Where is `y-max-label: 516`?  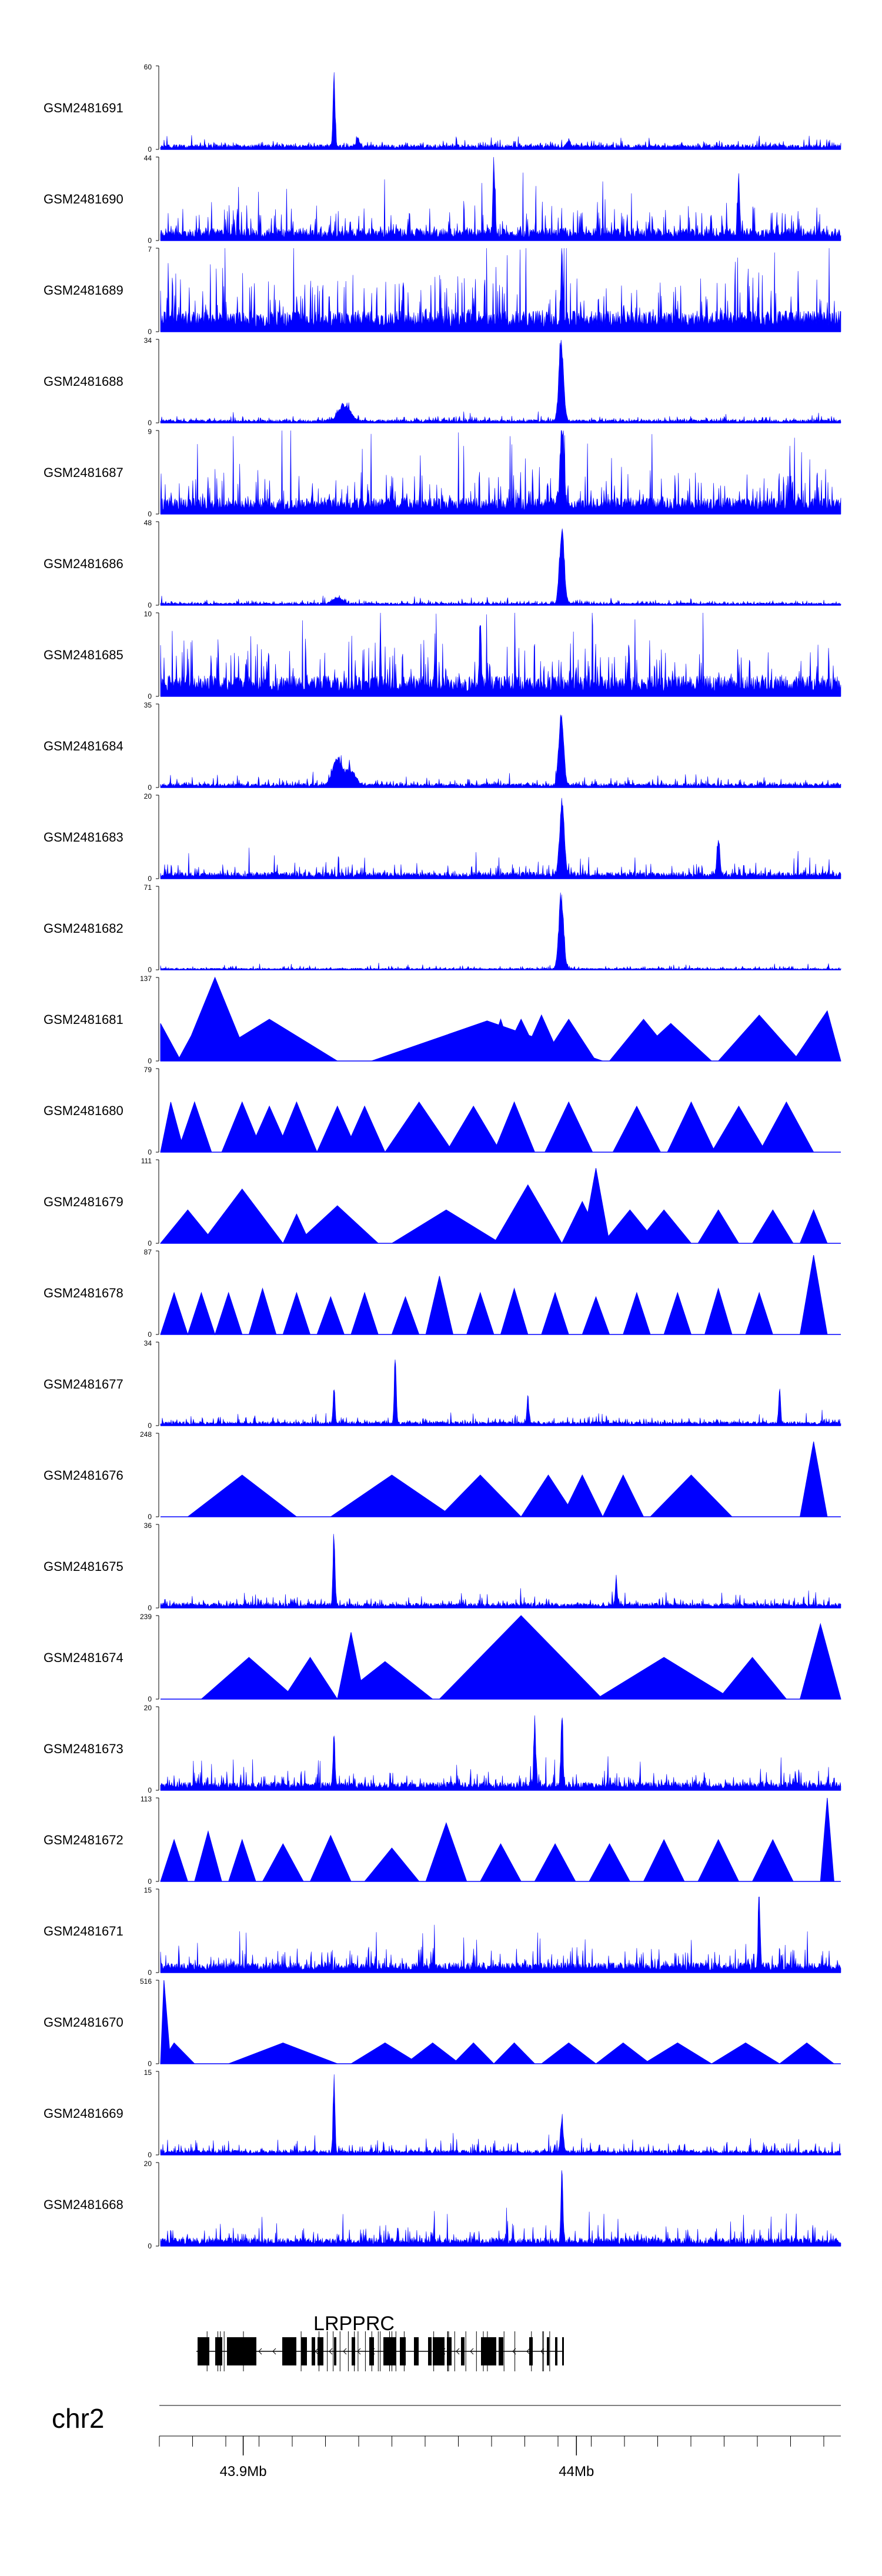
y-max-label: 516 is located at coordinates (146, 1981).